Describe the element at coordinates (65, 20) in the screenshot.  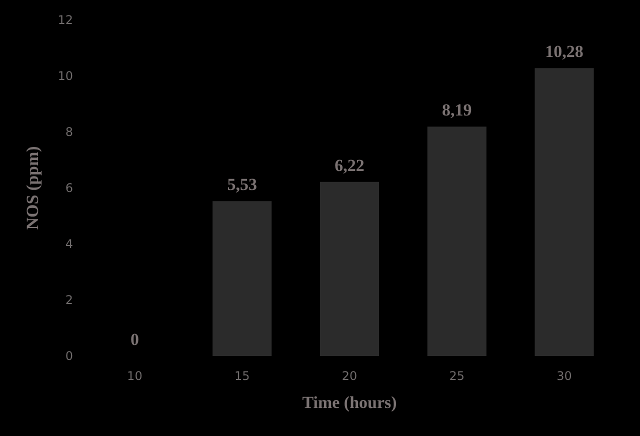
I see `y-tick-label: 12` at that location.